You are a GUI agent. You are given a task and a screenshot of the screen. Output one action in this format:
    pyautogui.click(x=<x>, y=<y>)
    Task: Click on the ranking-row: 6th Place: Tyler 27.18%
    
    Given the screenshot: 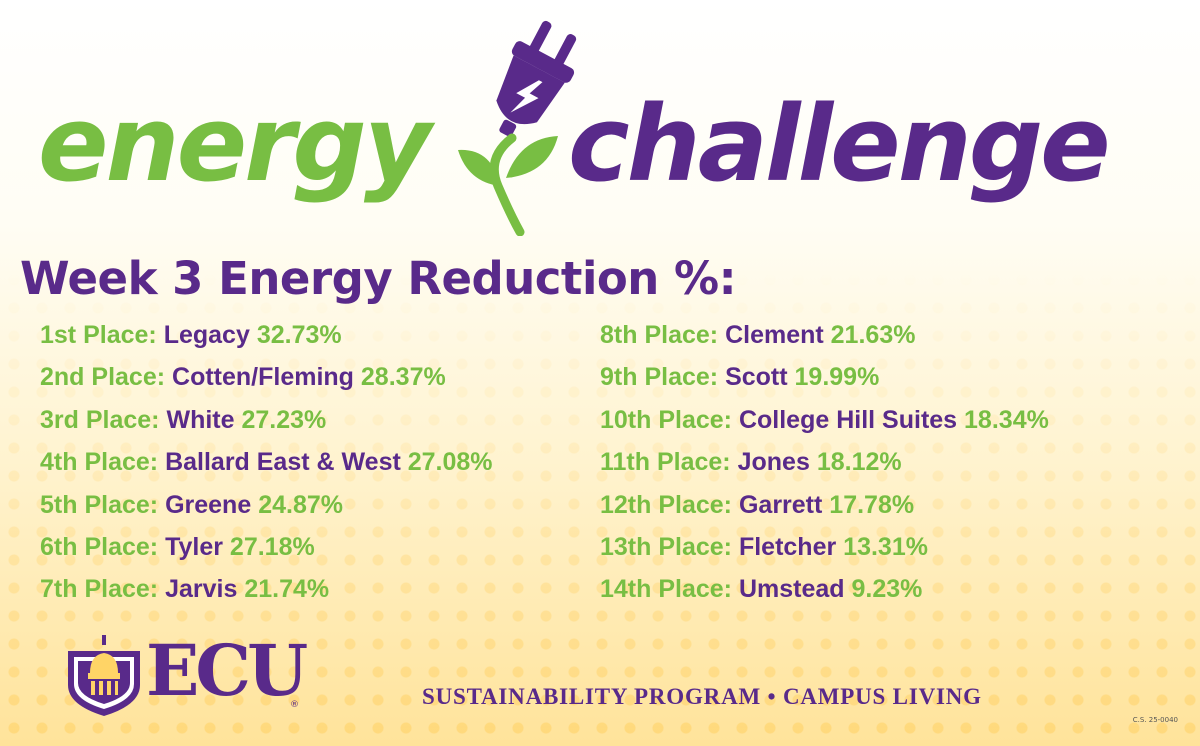 What is the action you would take?
    pyautogui.click(x=266, y=553)
    